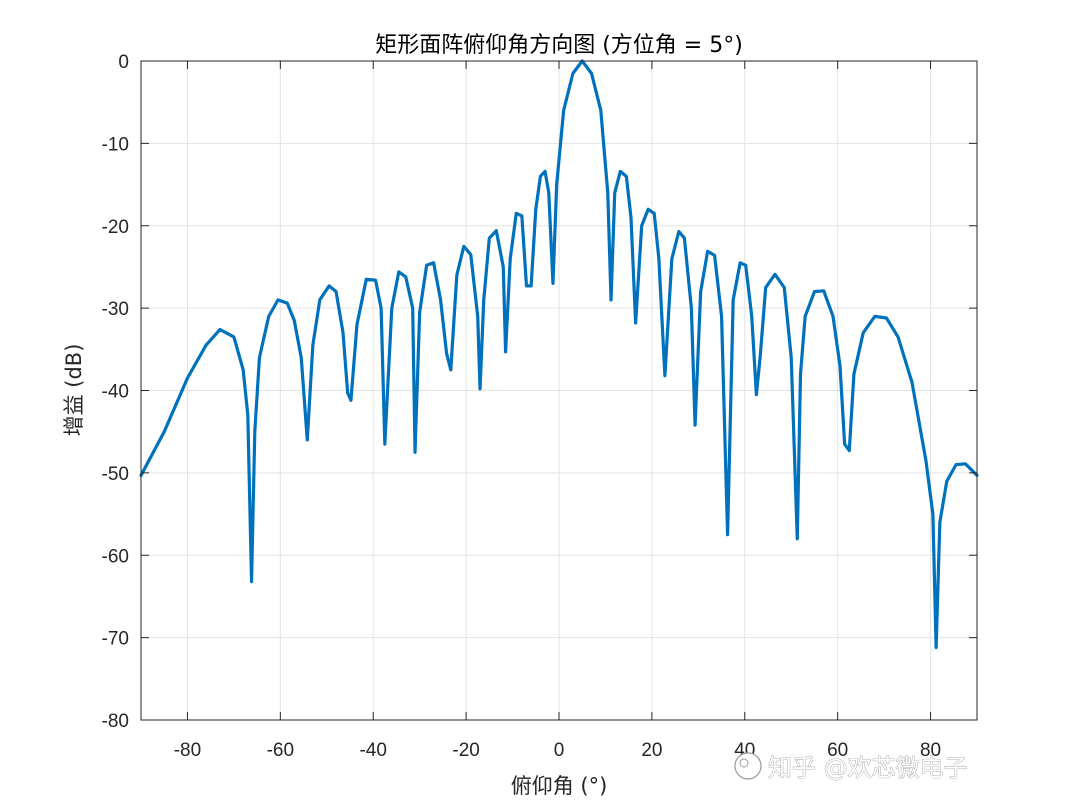 The image size is (1080, 810). I want to click on y-tick-label: -20, so click(115, 227).